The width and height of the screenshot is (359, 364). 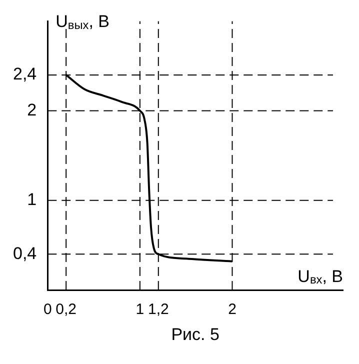 What do you see at coordinates (32, 110) in the screenshot?
I see `y-tick-label: 2` at bounding box center [32, 110].